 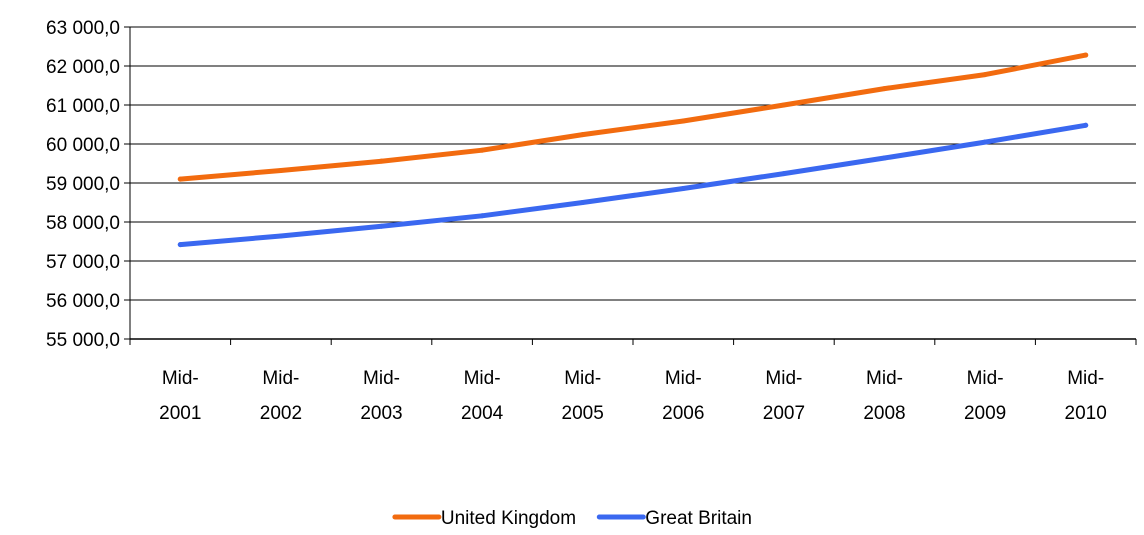 What do you see at coordinates (784, 413) in the screenshot?
I see `x-tick-label: 2007` at bounding box center [784, 413].